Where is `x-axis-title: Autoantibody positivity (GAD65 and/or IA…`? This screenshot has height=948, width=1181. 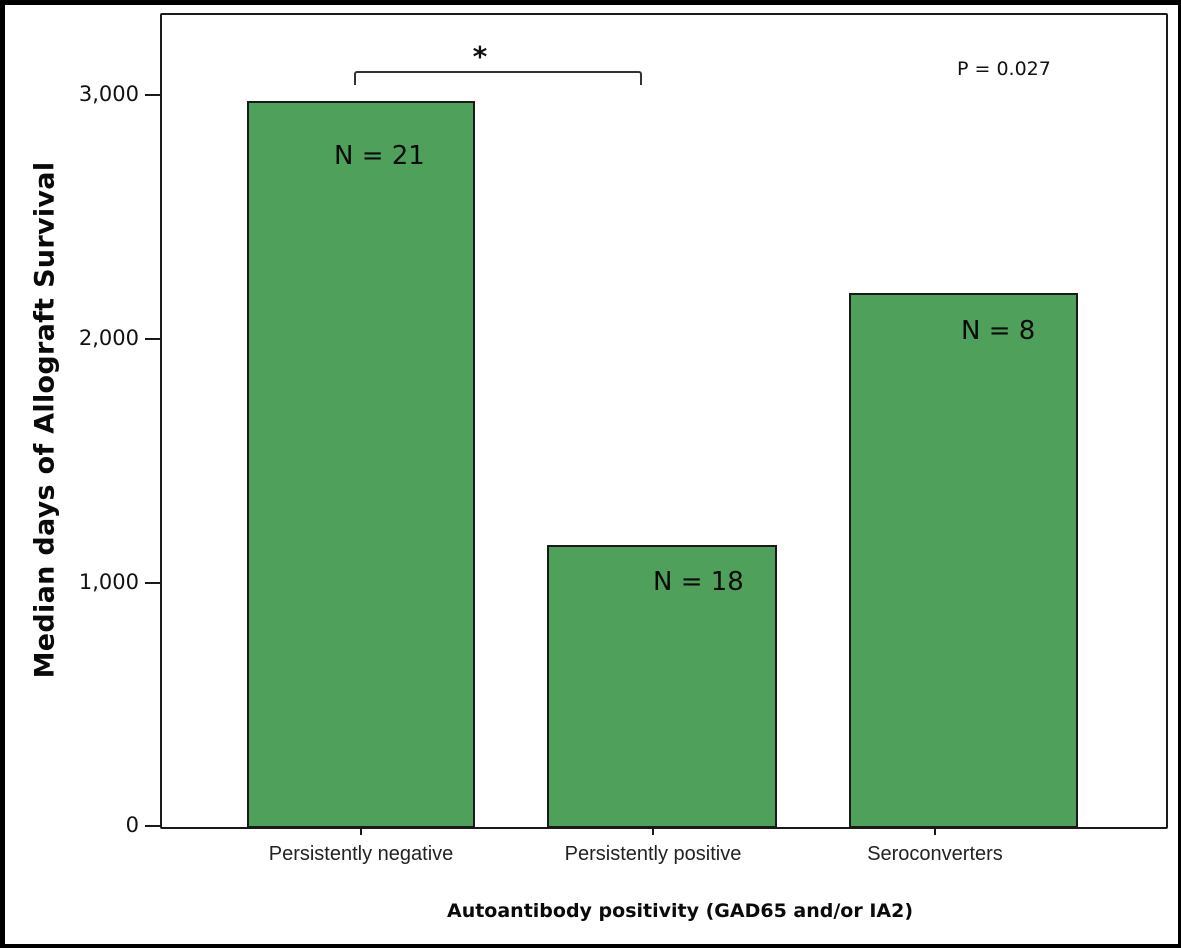
x-axis-title: Autoantibody positivity (GAD65 and/or IA… is located at coordinates (680, 911).